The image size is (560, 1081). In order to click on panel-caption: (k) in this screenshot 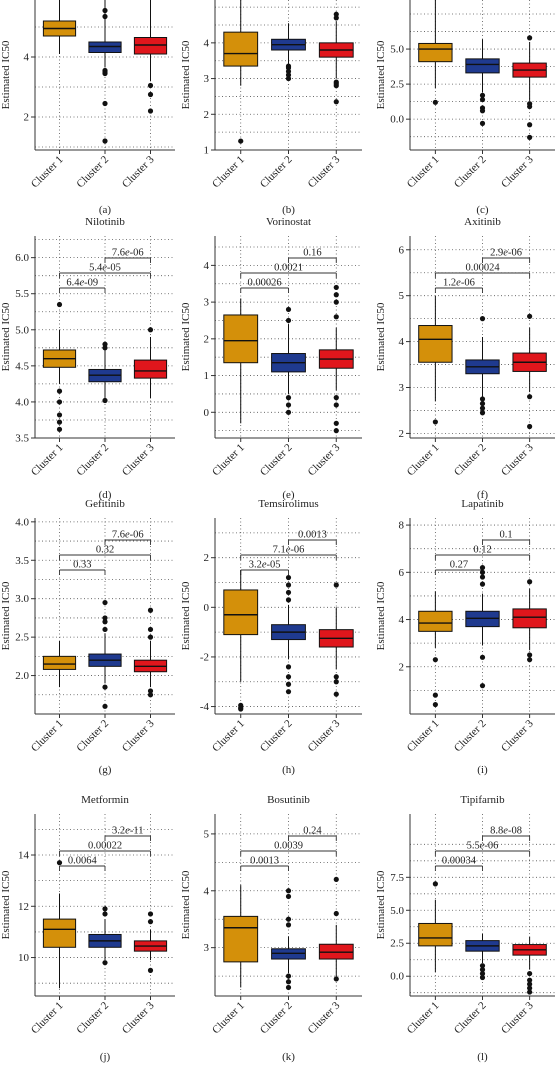, I will do `click(288, 1057)`.